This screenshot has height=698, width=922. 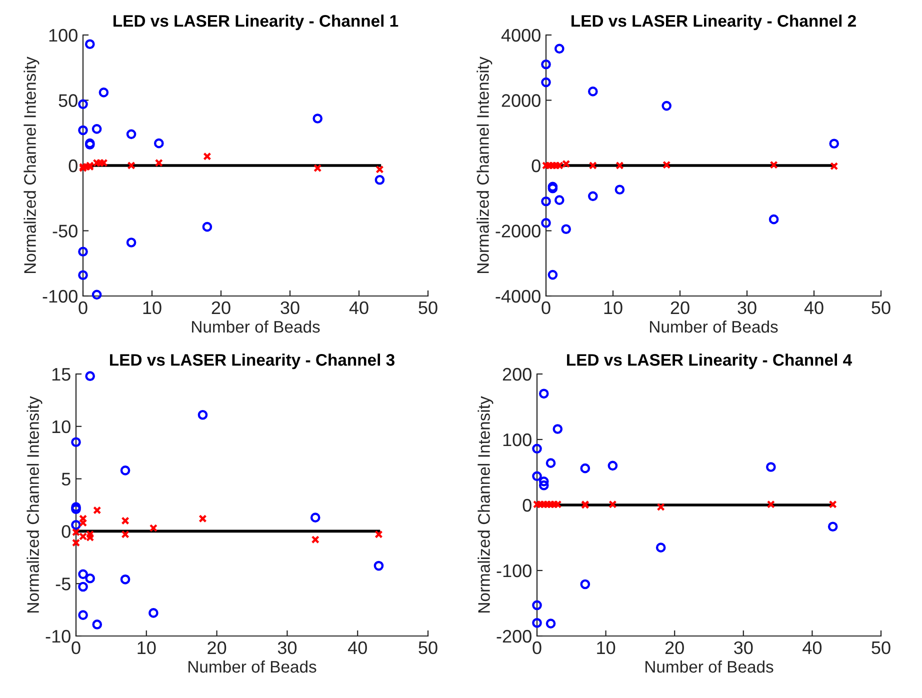 I want to click on y-tick-label: 2000, so click(x=521, y=100).